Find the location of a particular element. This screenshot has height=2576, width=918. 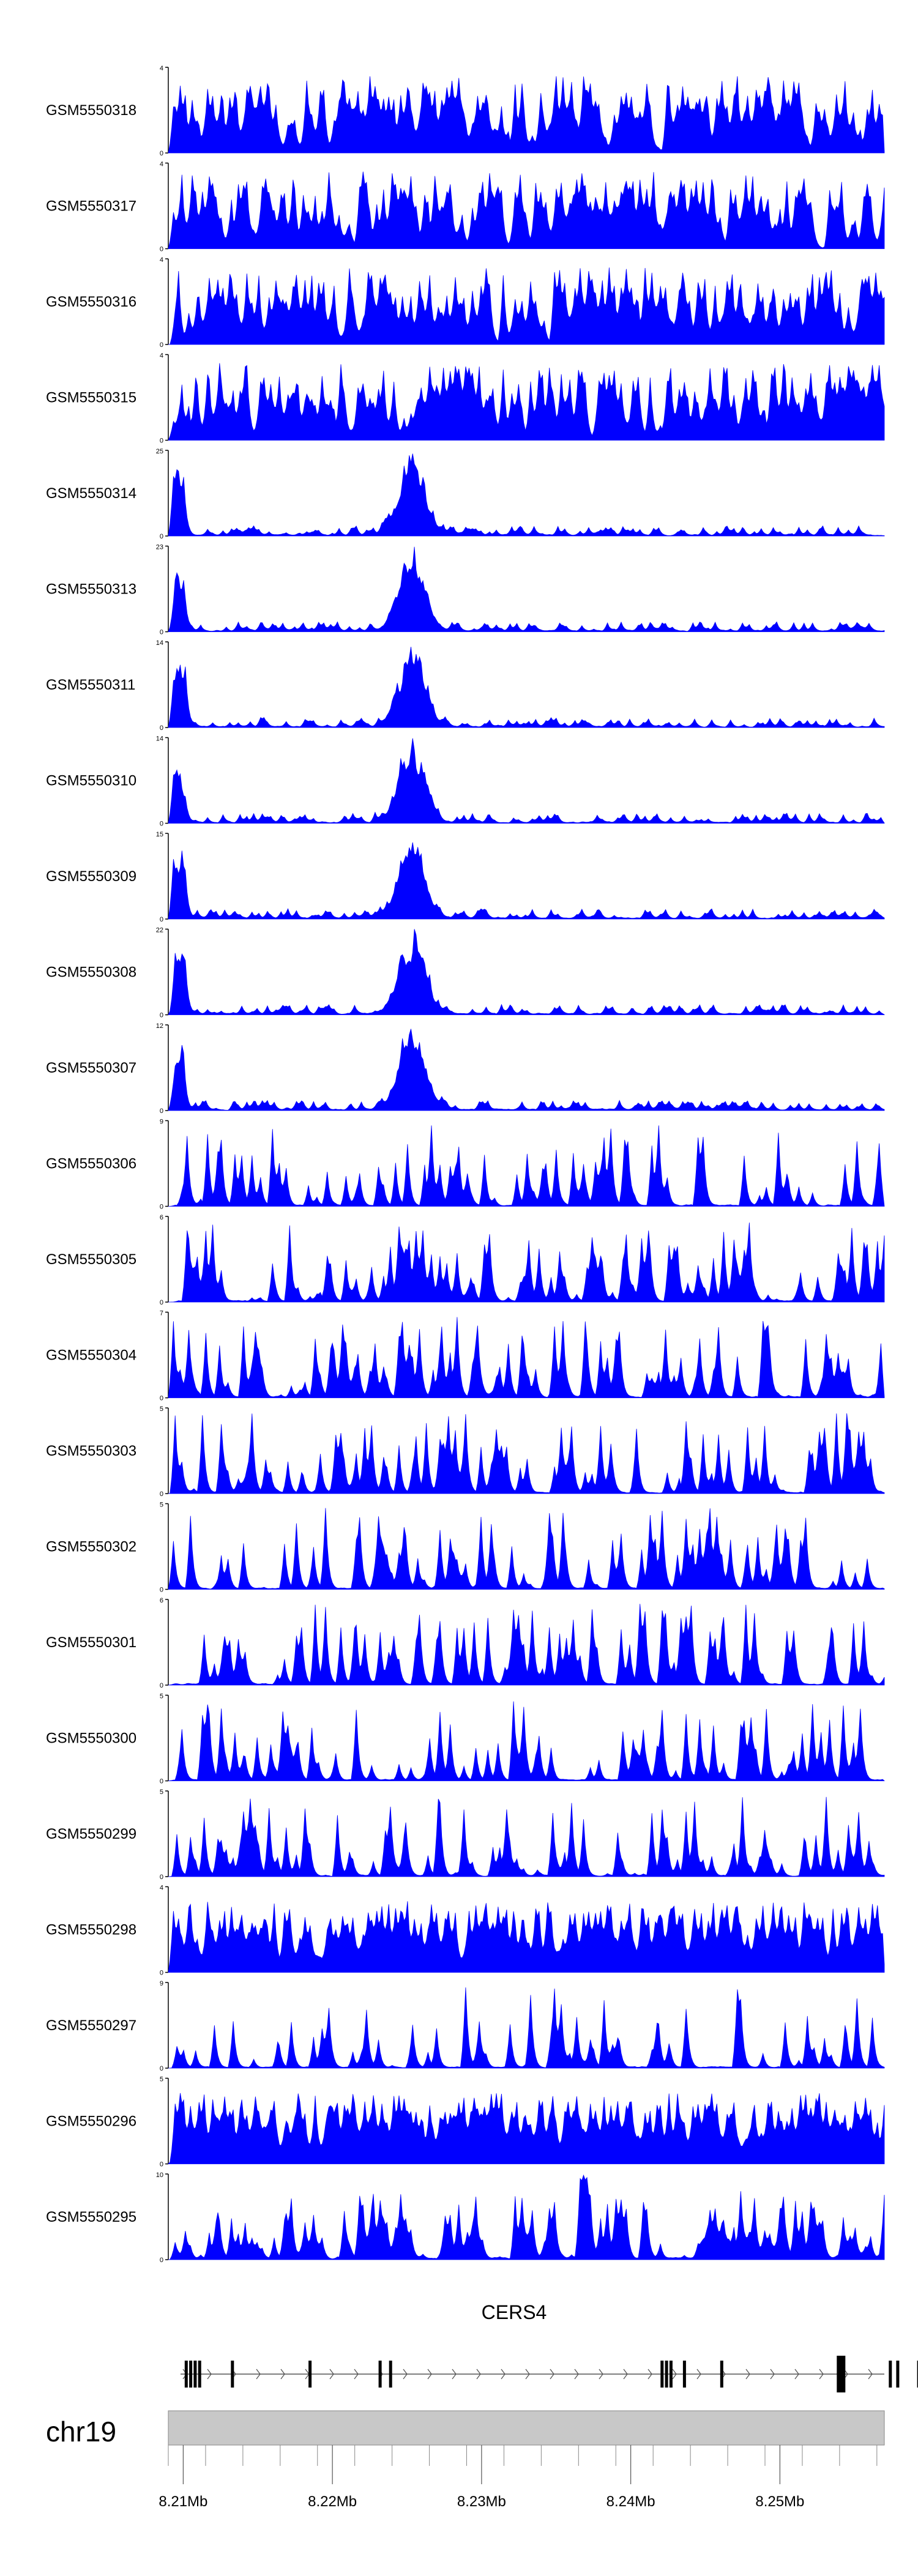

y-tick-label-max: 5 is located at coordinates (161, 1505).